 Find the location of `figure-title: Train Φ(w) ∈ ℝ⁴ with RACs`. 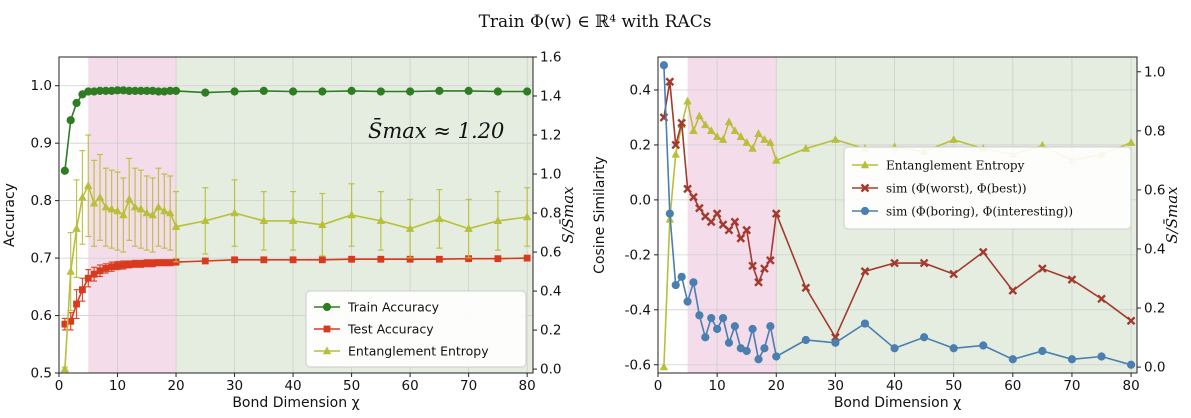

figure-title: Train Φ(w) ∈ ℝ⁴ with RACs is located at coordinates (595, 22).